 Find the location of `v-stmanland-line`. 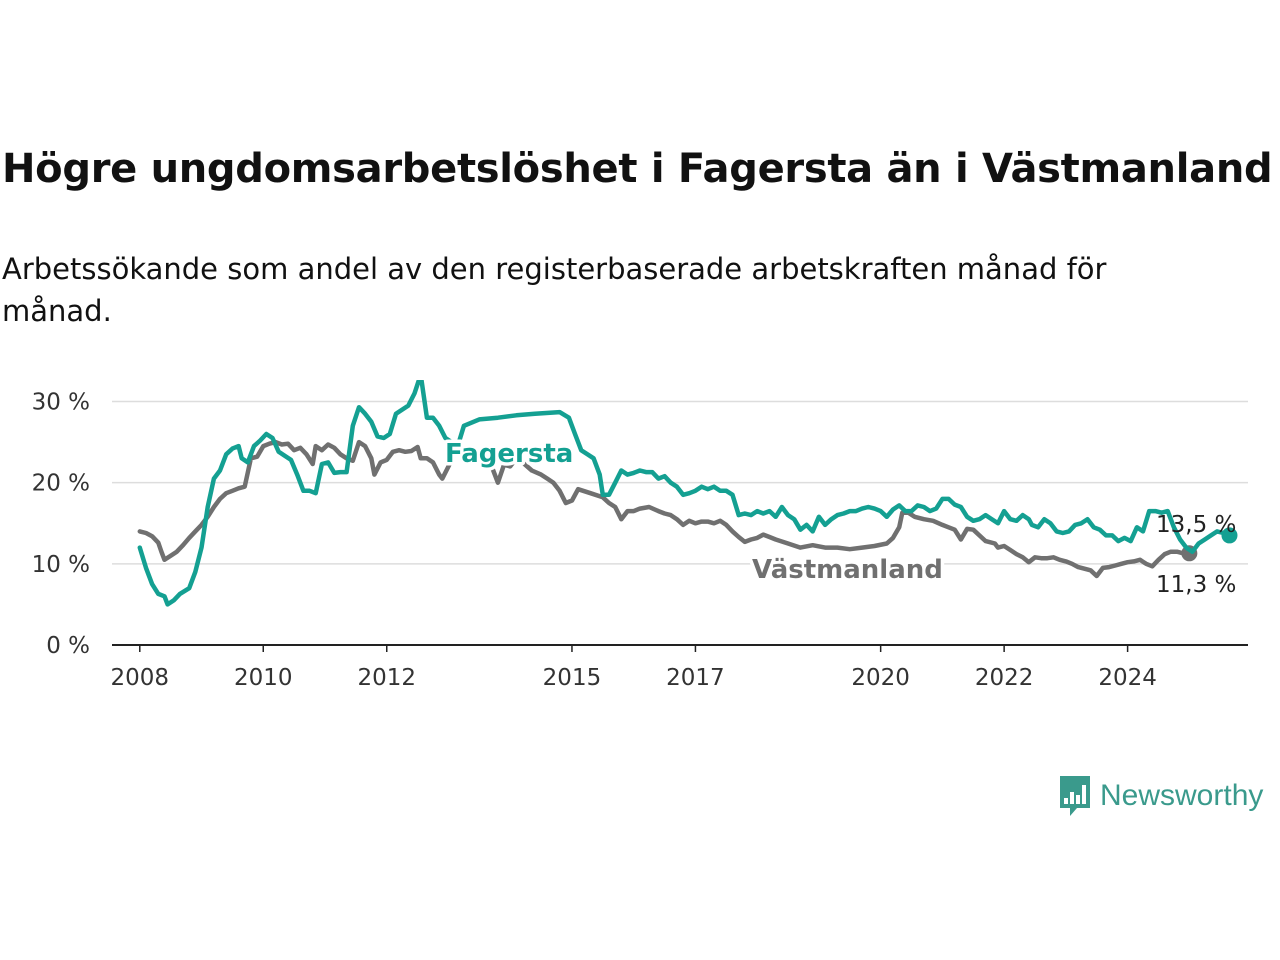

v-stmanland-line is located at coordinates (664, 509).